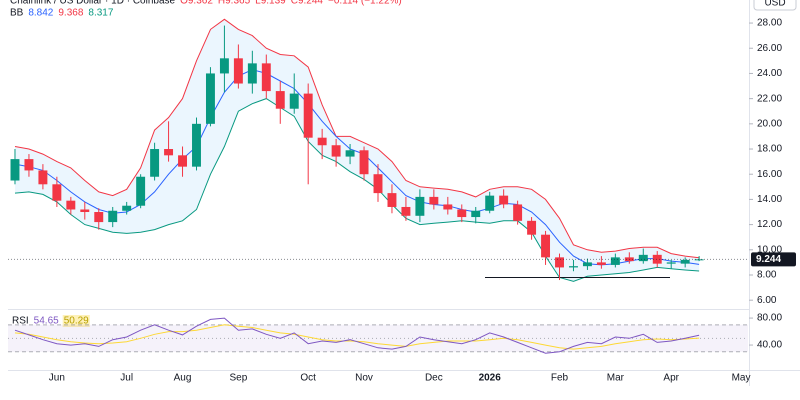  Describe the element at coordinates (307, 3) in the screenshot. I see `ohlc-value: C9.244` at that location.